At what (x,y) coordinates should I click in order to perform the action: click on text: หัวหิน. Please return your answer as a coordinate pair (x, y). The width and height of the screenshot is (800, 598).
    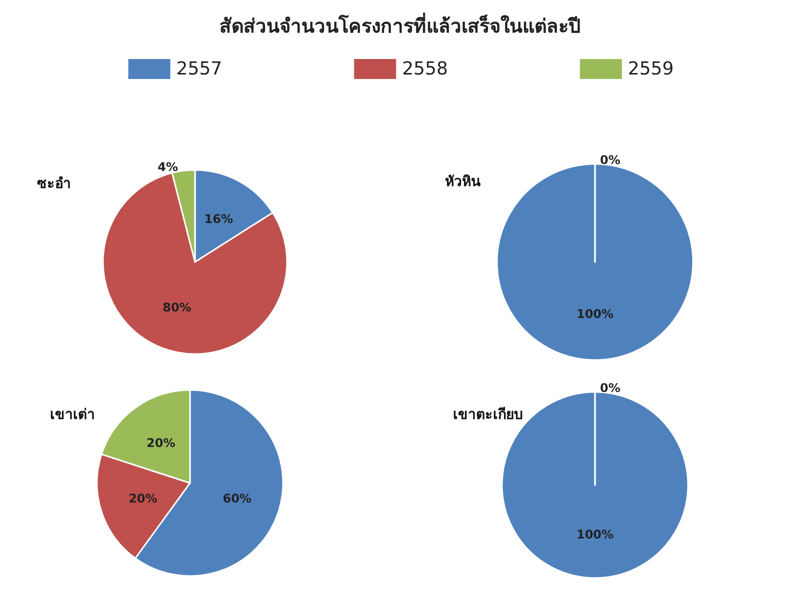
    Looking at the image, I should click on (463, 182).